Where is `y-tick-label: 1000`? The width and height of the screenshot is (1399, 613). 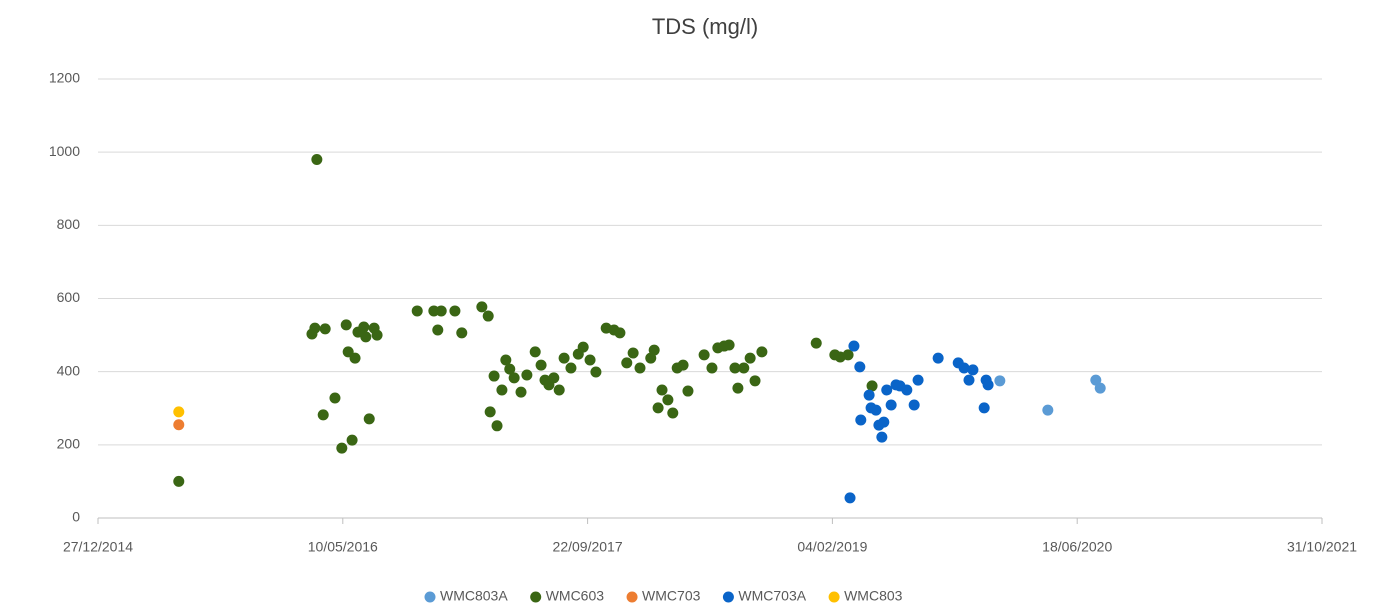 y-tick-label: 1000 is located at coordinates (64, 151).